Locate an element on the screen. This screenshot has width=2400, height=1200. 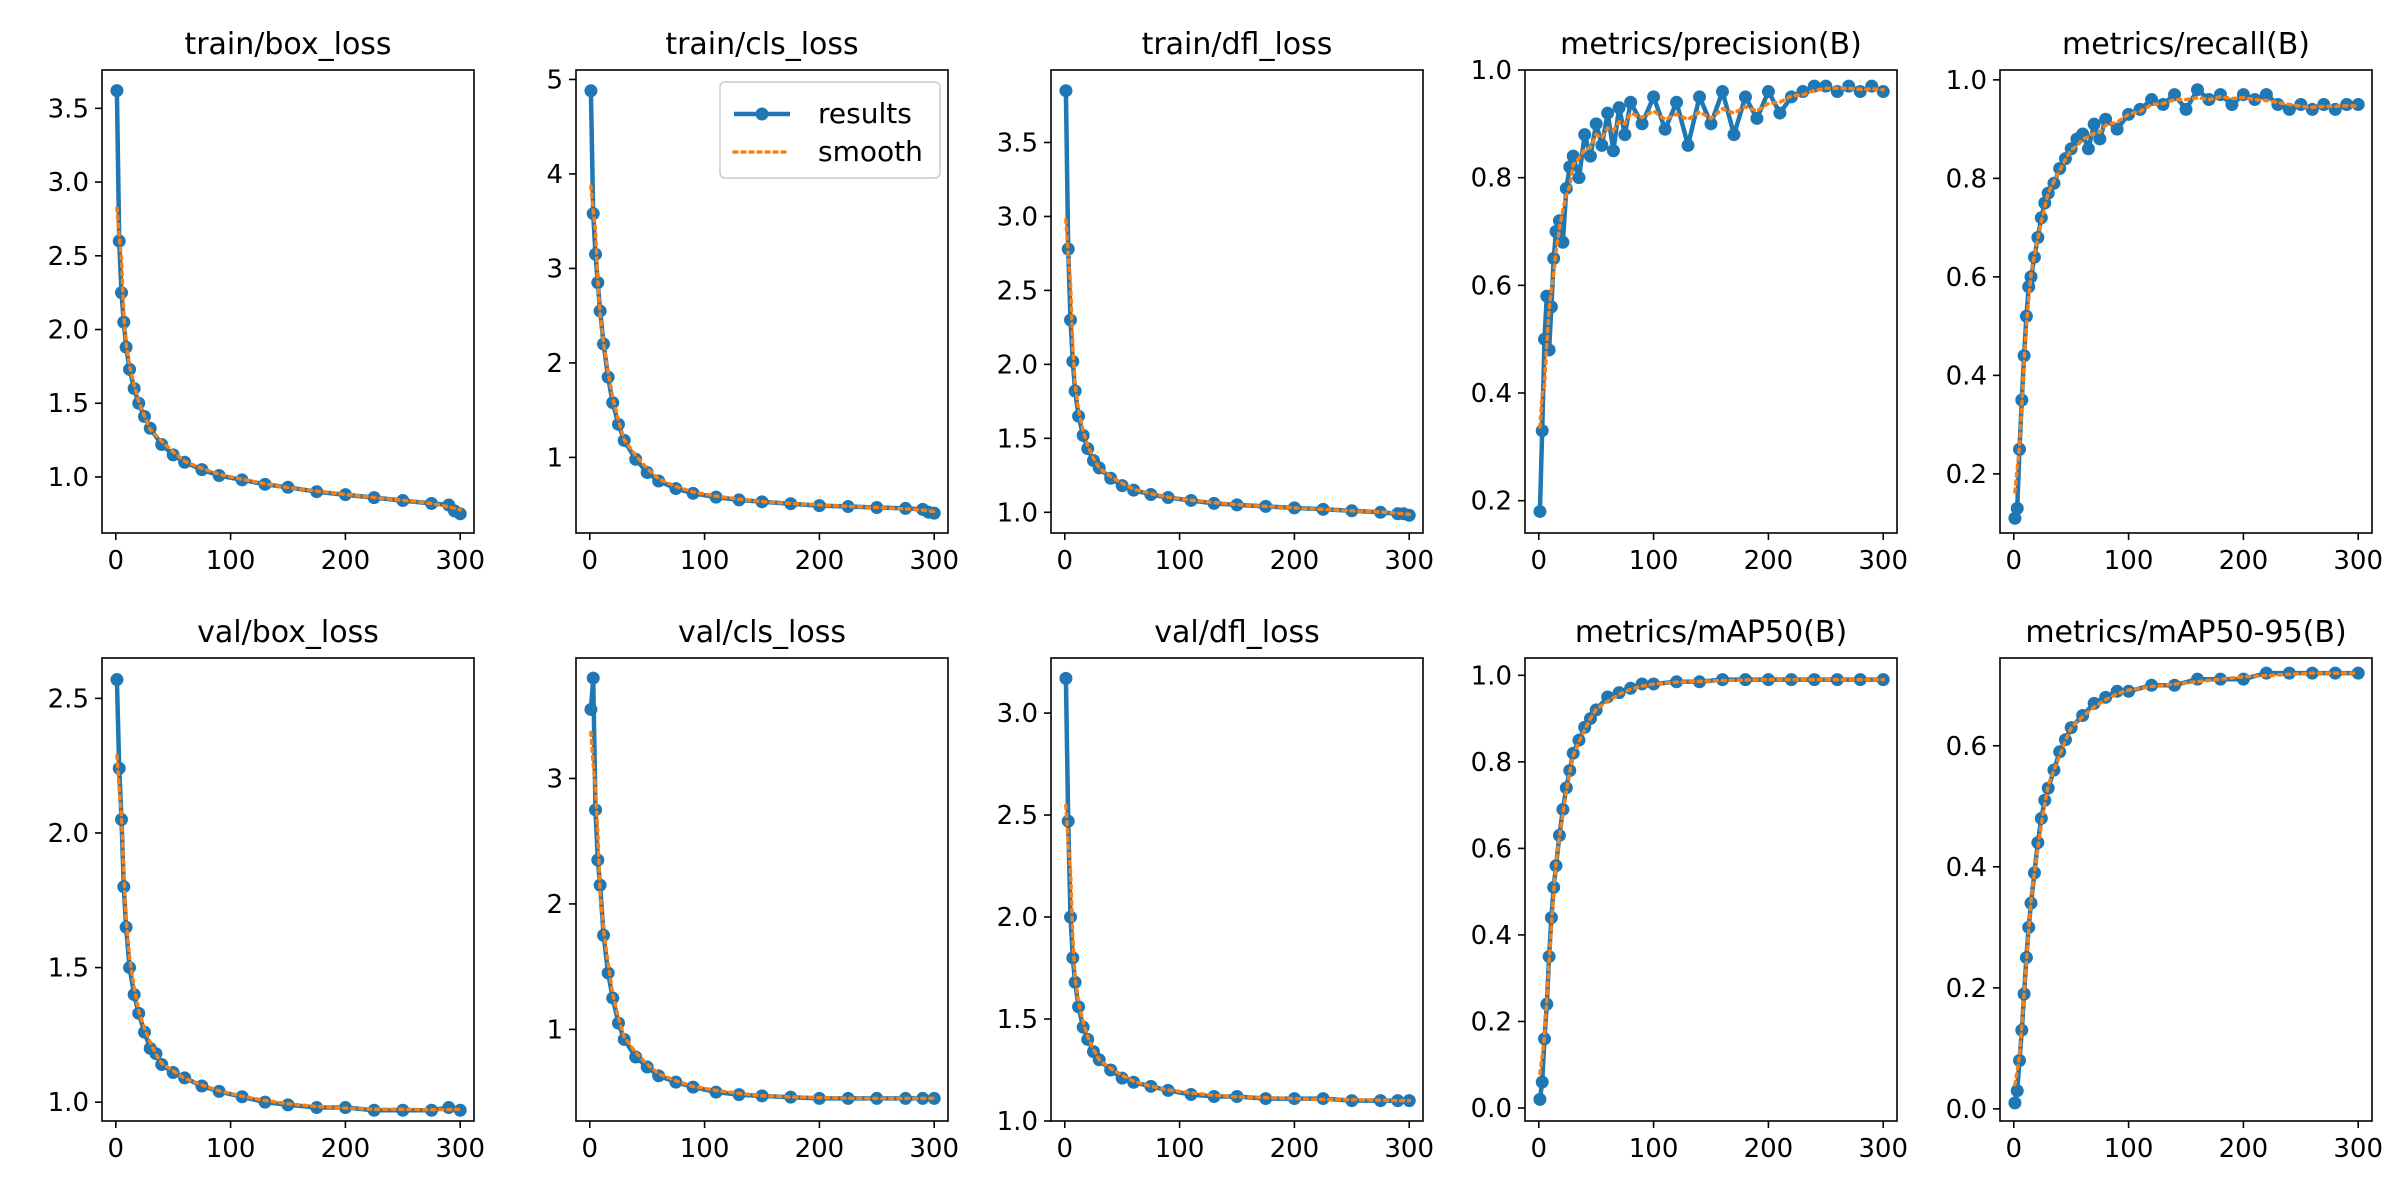
y-tick-label: 2 is located at coordinates (554, 905).